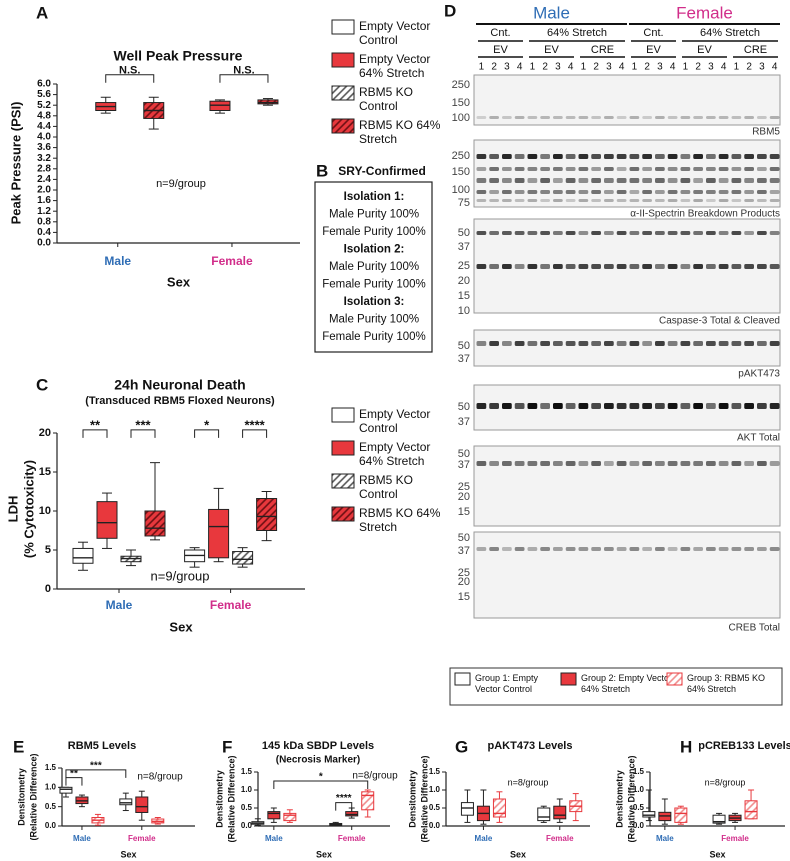  Describe the element at coordinates (461, 746) in the screenshot. I see `panel-letter: G` at that location.